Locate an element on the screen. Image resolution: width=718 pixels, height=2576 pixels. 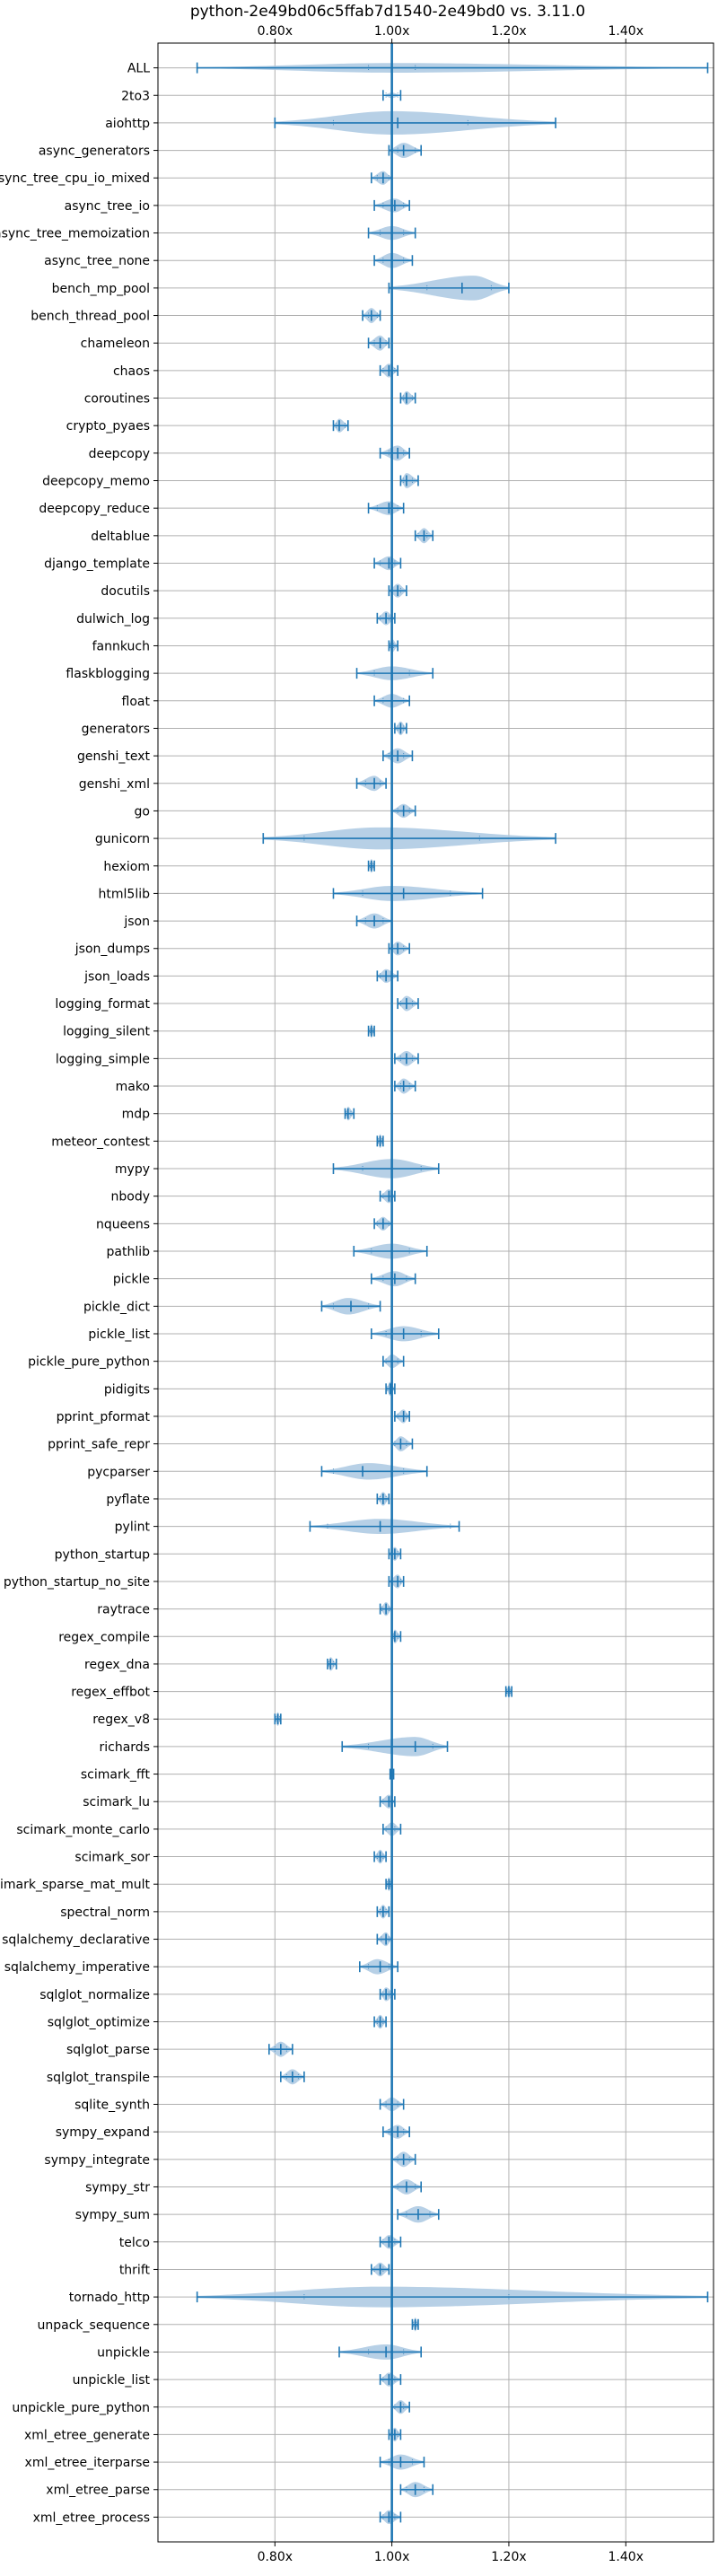
category-label: scimark_sor is located at coordinates (112, 1858).